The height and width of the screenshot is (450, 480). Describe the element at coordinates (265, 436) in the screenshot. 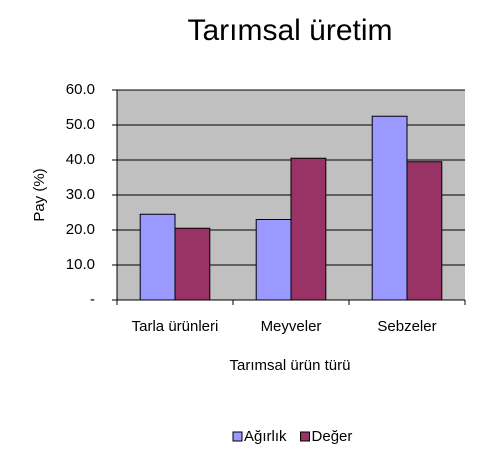

I see `legend-label: Ağırlık` at that location.